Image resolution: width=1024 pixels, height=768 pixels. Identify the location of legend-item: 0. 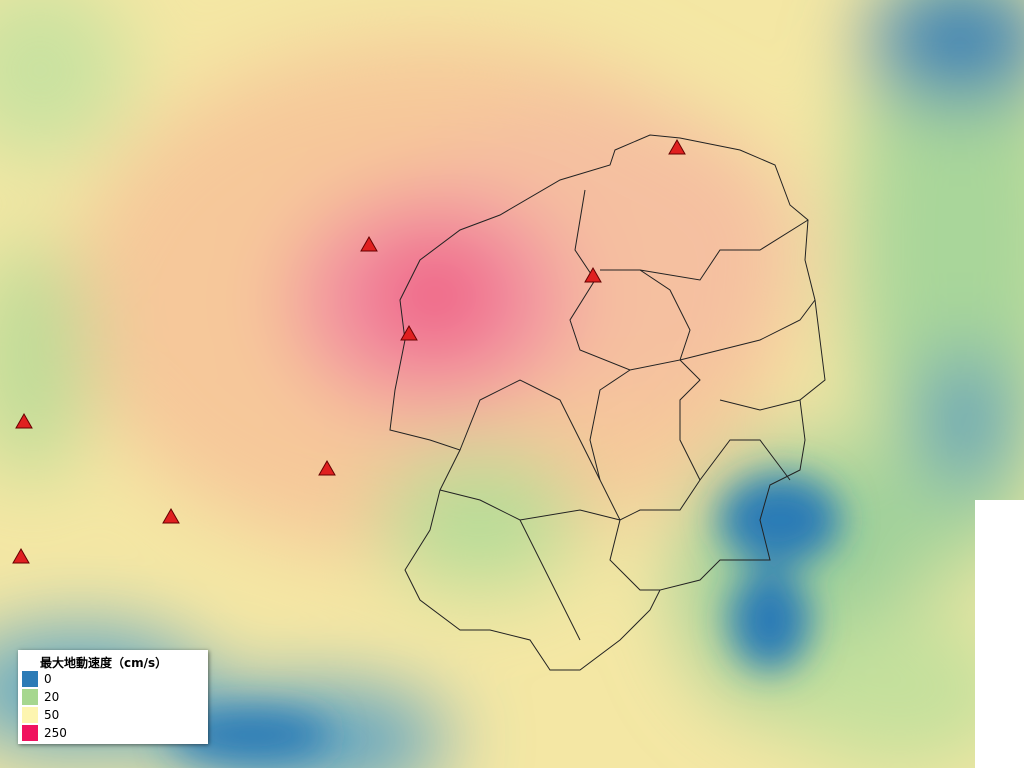
(113, 679).